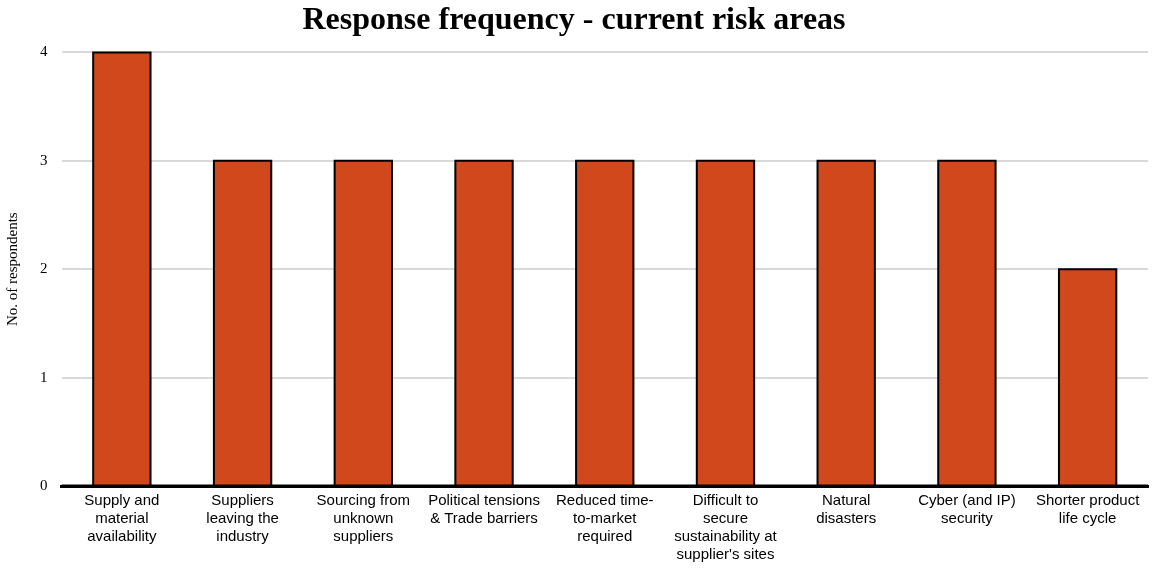 The image size is (1158, 574). What do you see at coordinates (44, 268) in the screenshot?
I see `y-tick-label: 2` at bounding box center [44, 268].